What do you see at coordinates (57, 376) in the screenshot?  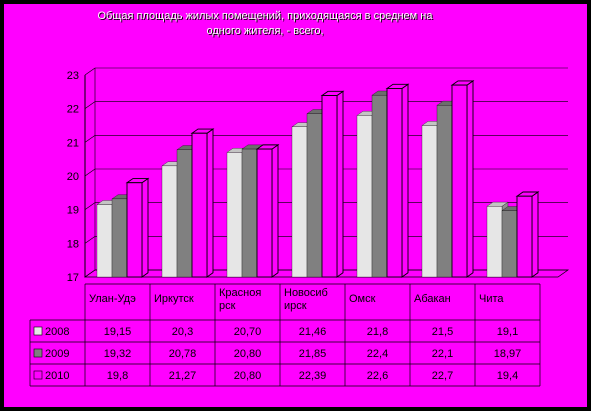 I see `legend-label-2010: 2010` at bounding box center [57, 376].